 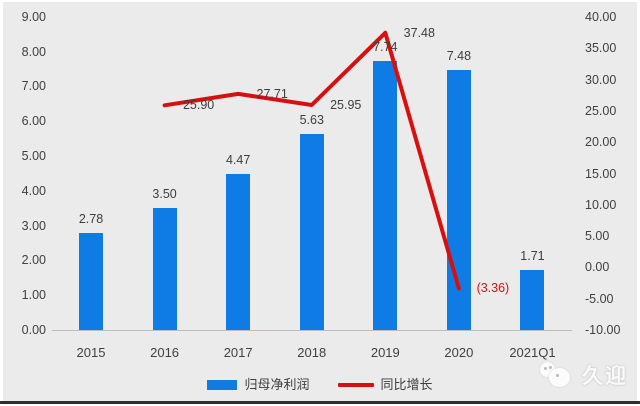 What do you see at coordinates (346, 104) in the screenshot?
I see `line-value-label: 25.95` at bounding box center [346, 104].